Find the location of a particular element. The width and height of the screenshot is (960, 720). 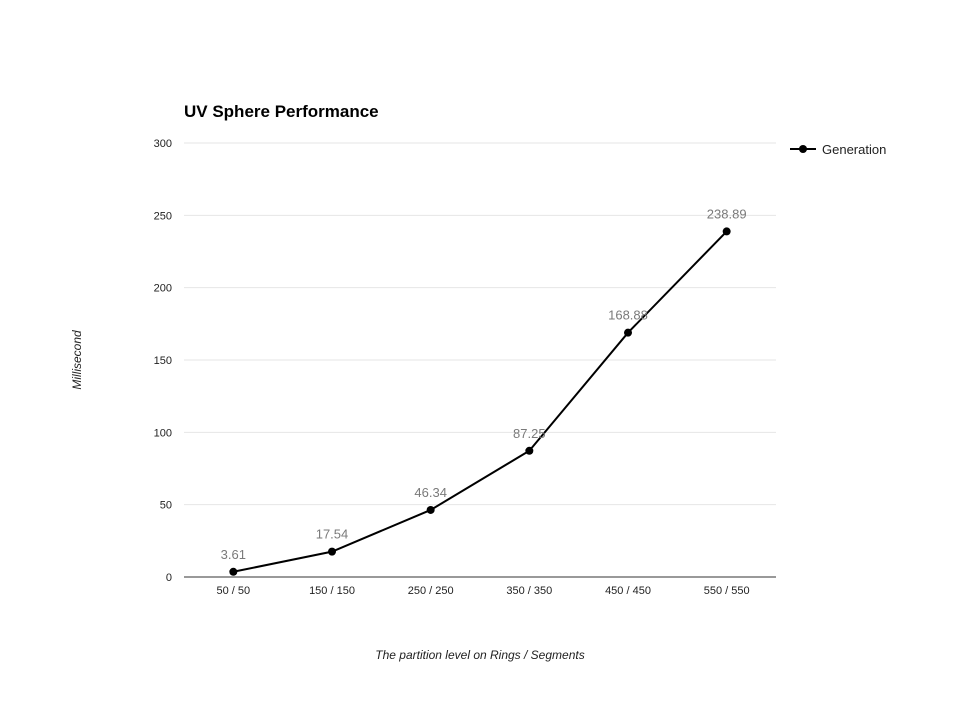

legend: Generation is located at coordinates (838, 149).